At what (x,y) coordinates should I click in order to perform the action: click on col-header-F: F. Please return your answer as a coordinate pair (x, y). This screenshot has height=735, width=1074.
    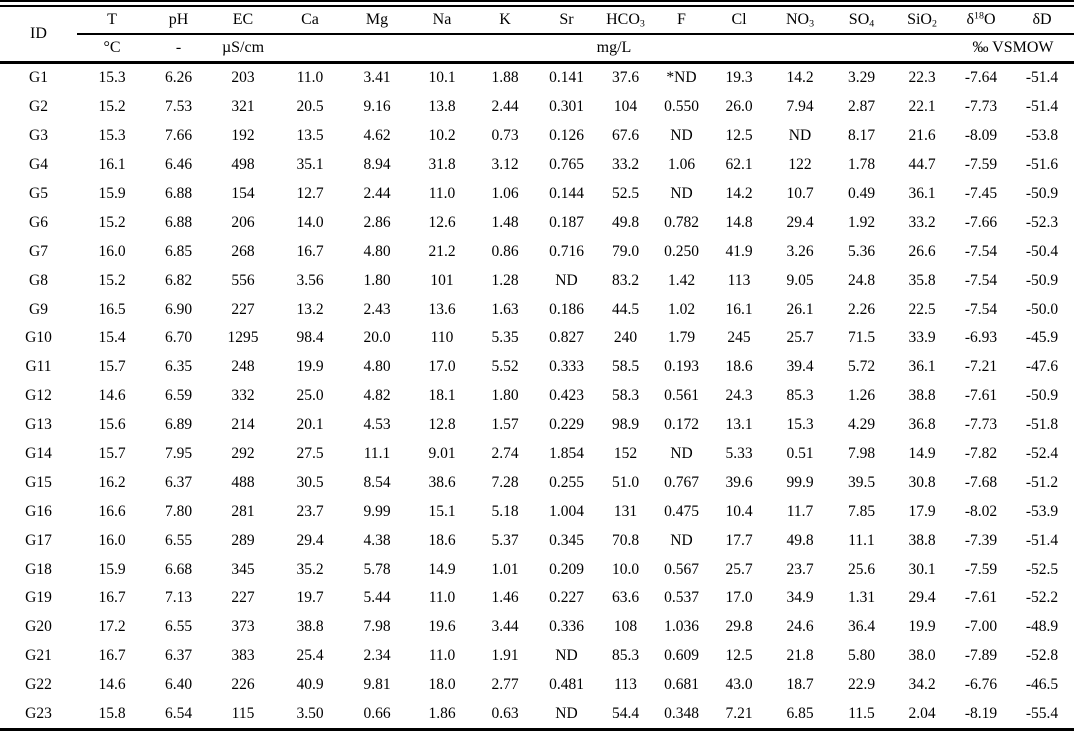
    Looking at the image, I should click on (681, 21).